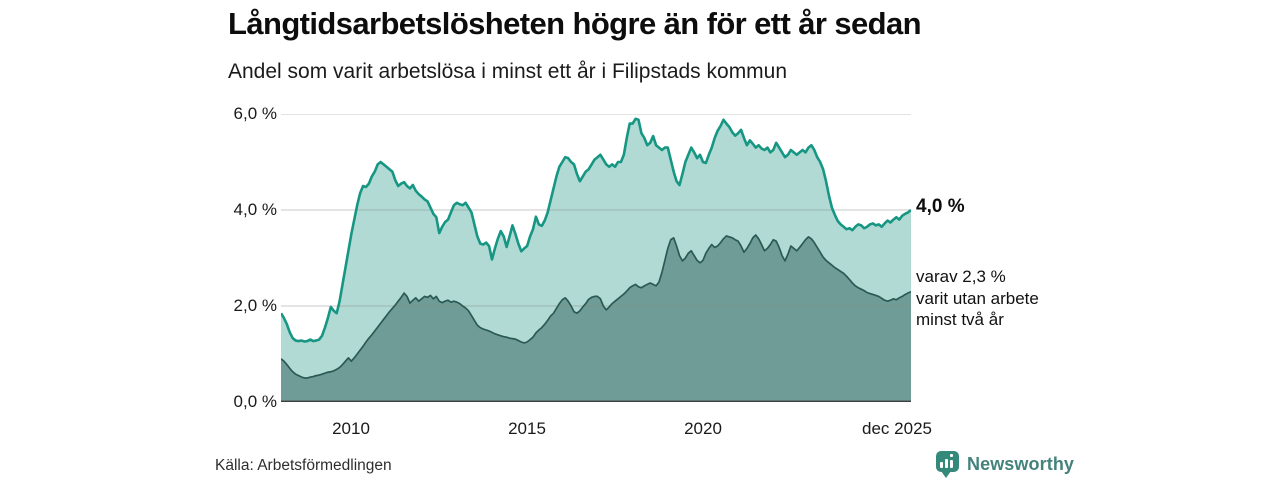  Describe the element at coordinates (527, 428) in the screenshot. I see `x-axis-label-2015: 2015` at that location.